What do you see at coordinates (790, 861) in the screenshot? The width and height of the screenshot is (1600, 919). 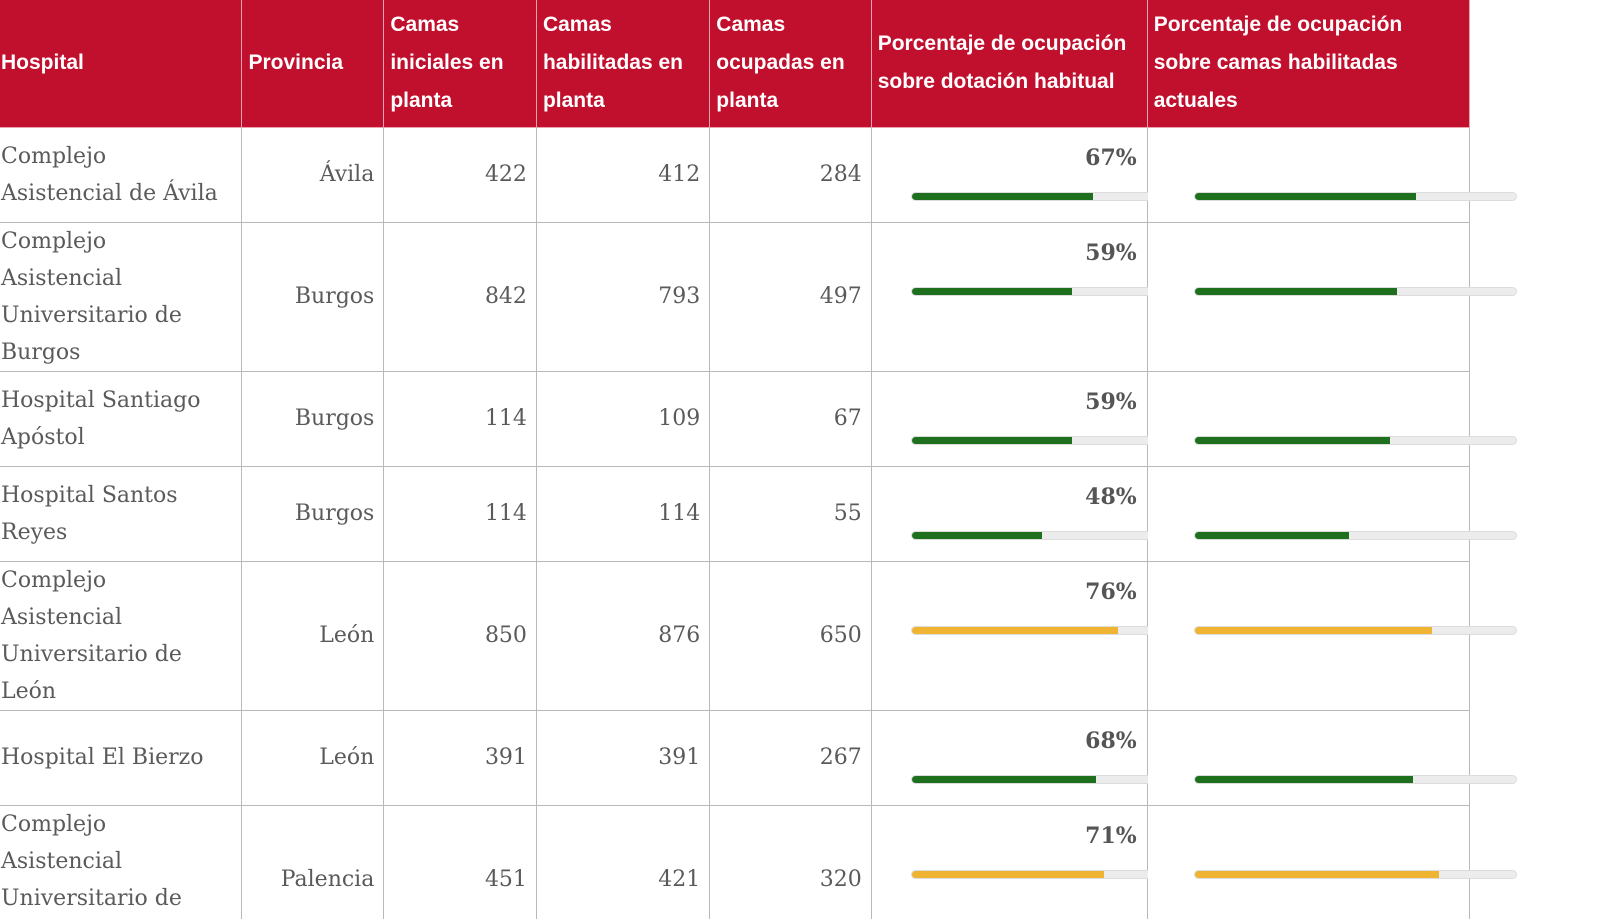 I see `camas-ocupadas: 320` at bounding box center [790, 861].